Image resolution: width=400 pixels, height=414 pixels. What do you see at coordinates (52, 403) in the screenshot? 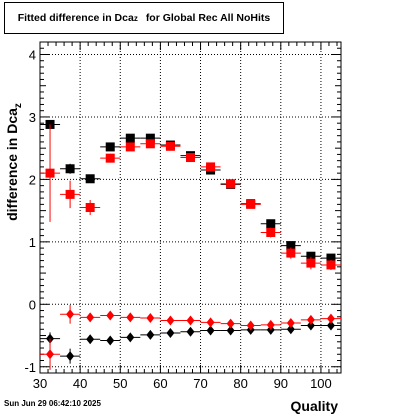
I see `footer-date: Sun Jun 29 06:42:10 2025` at bounding box center [52, 403].